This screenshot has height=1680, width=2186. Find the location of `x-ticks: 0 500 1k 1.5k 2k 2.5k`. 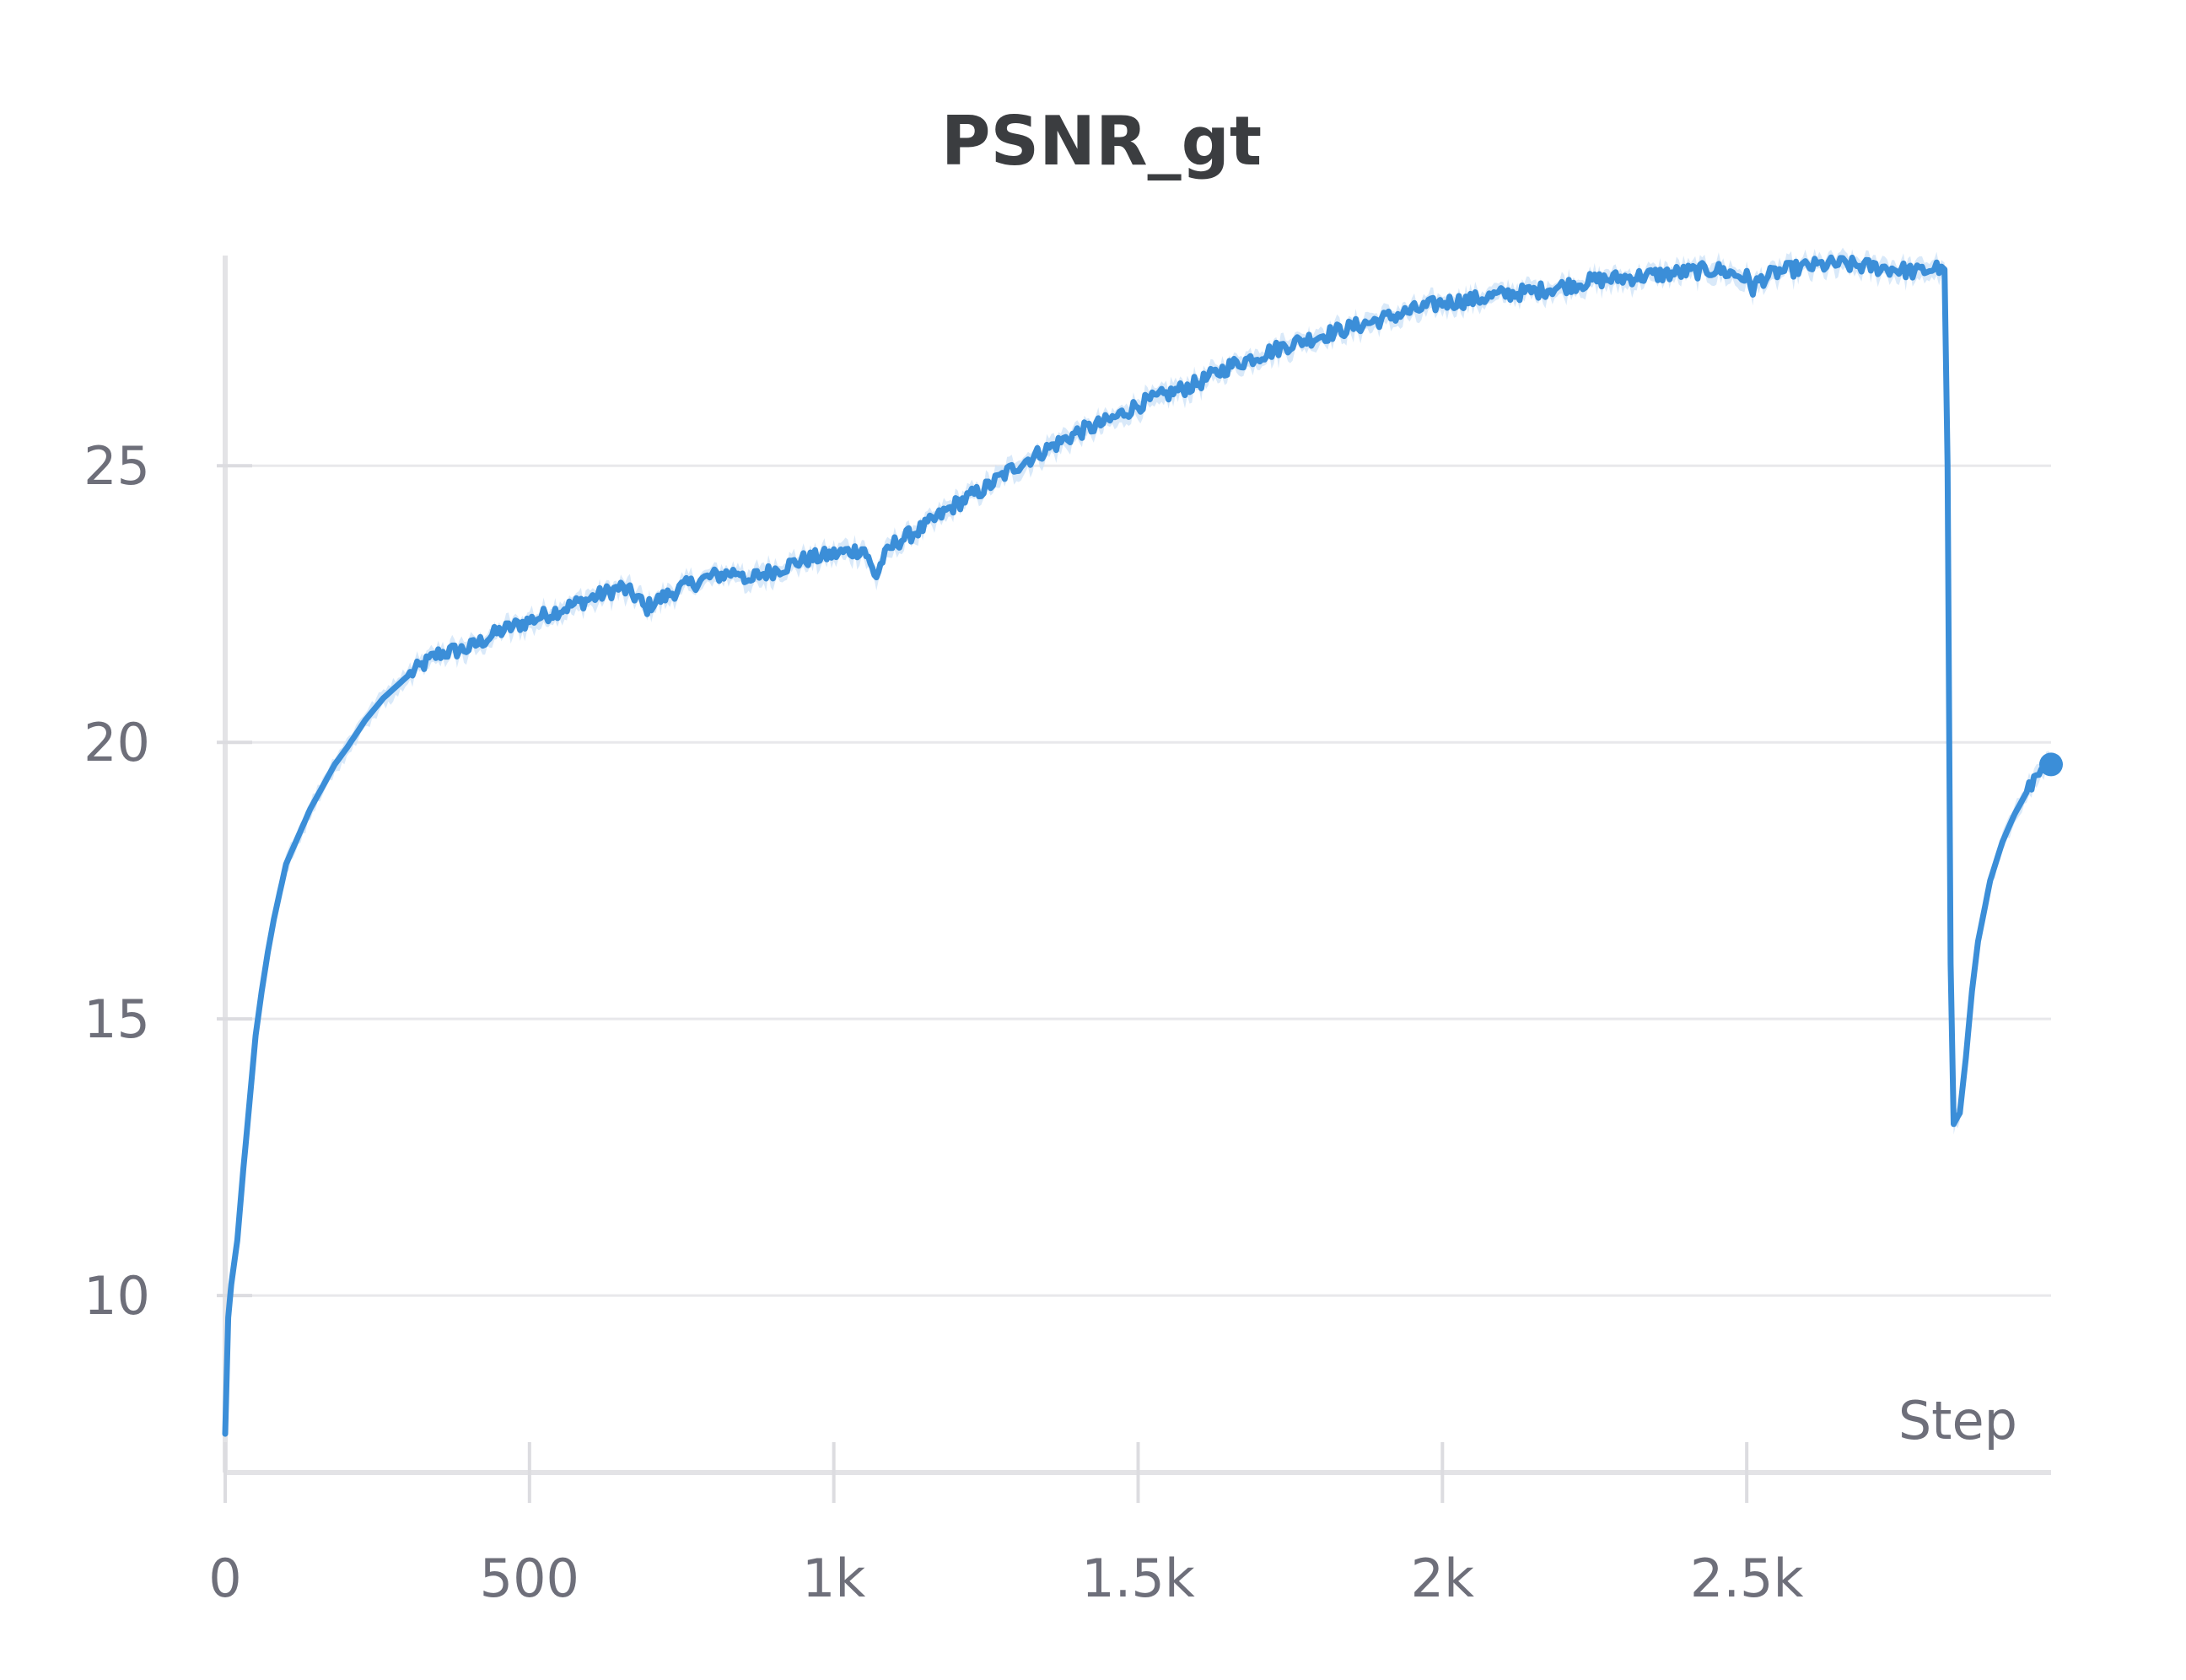

x-ticks: 0 500 1k 1.5k 2k 2.5k is located at coordinates (1006, 1526).